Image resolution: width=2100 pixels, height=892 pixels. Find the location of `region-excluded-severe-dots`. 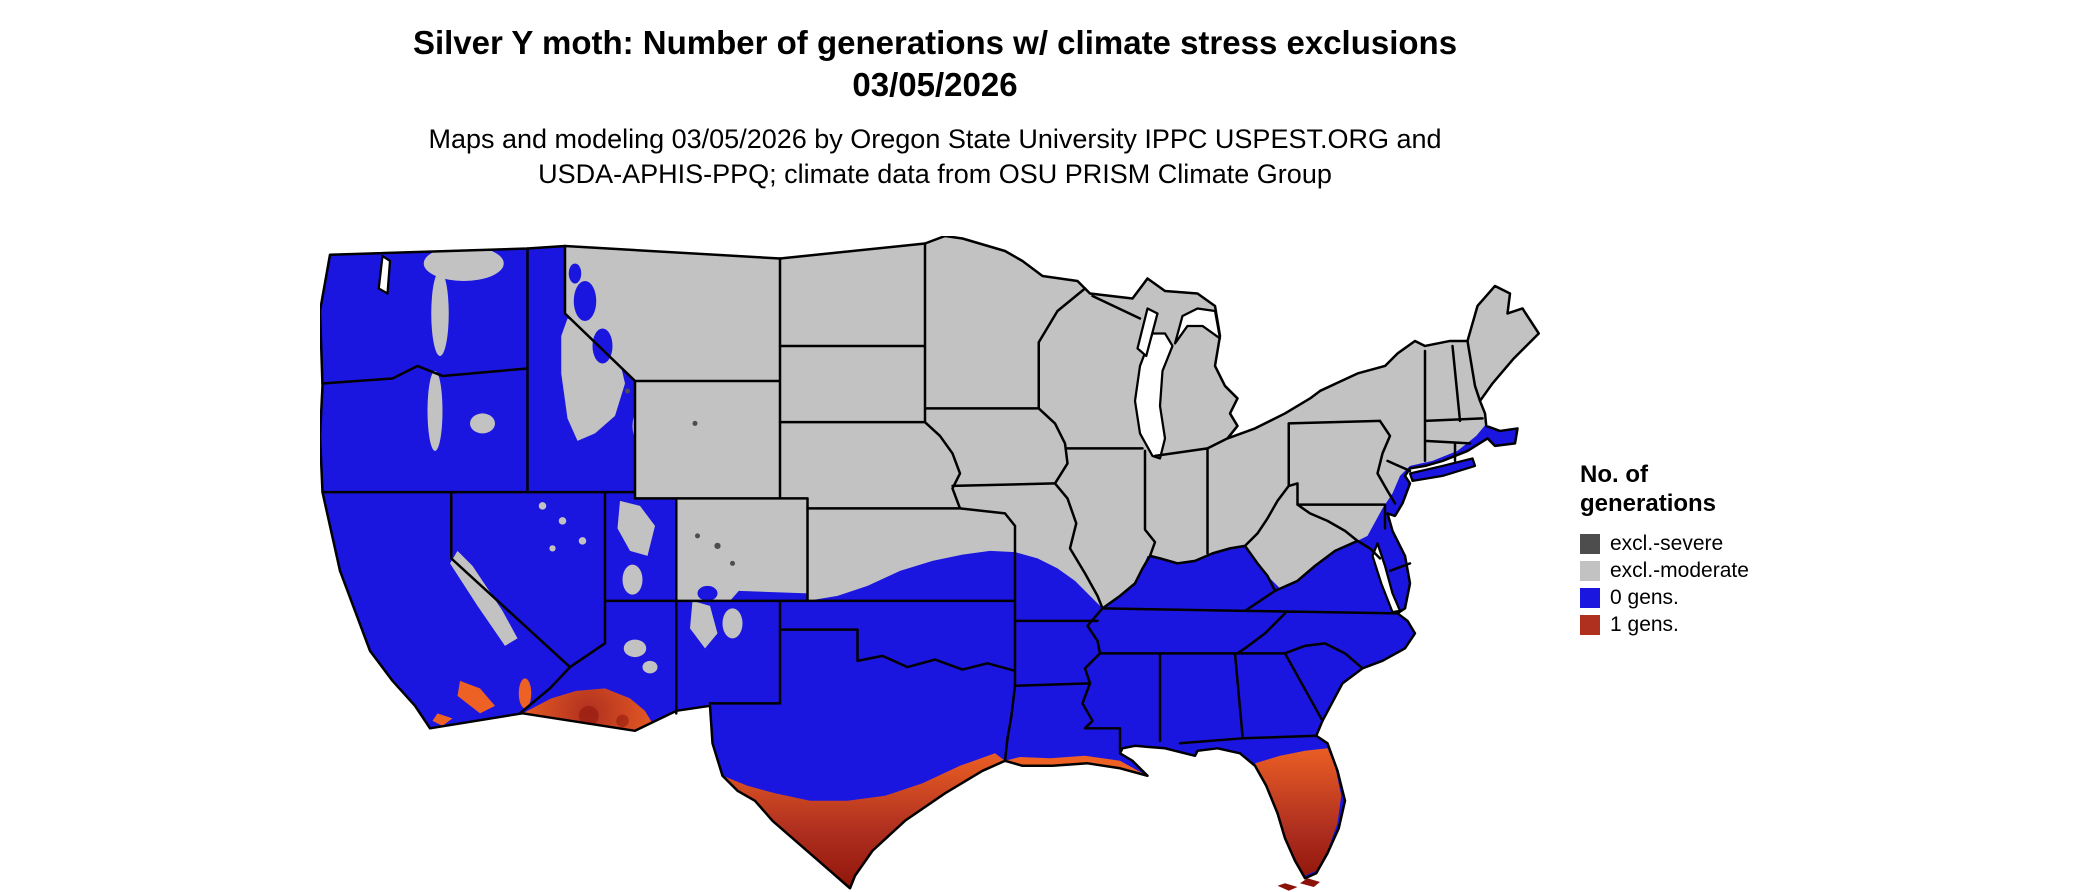

region-excluded-severe-dots is located at coordinates (680, 477).